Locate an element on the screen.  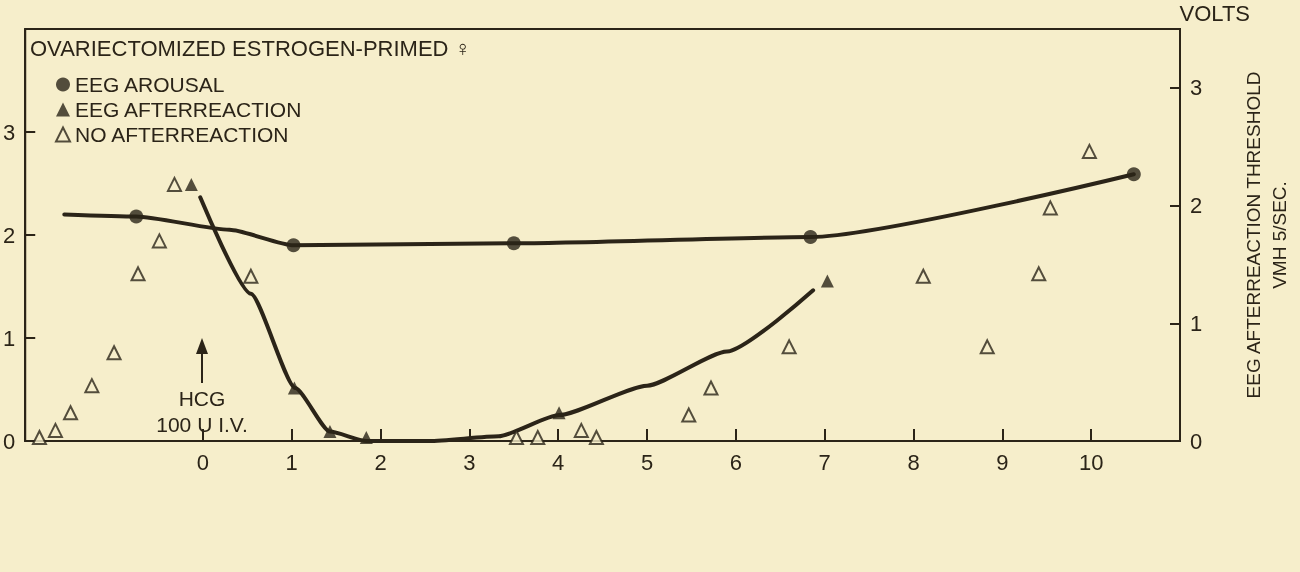
y-tick-label: 1 is located at coordinates (9, 338).